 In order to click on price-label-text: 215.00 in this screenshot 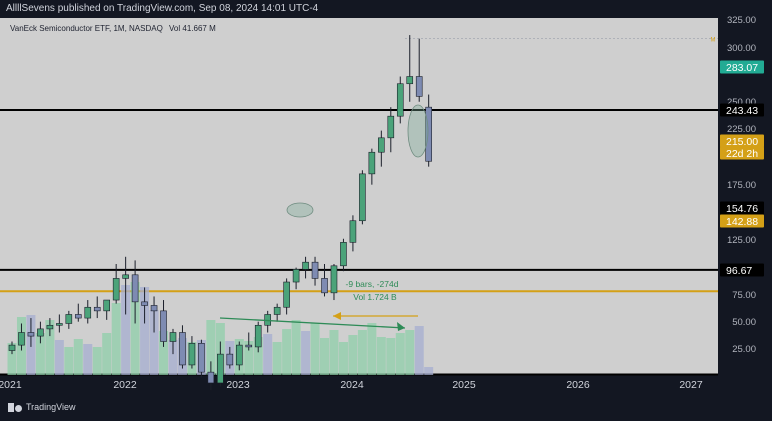, I will do `click(742, 142)`.